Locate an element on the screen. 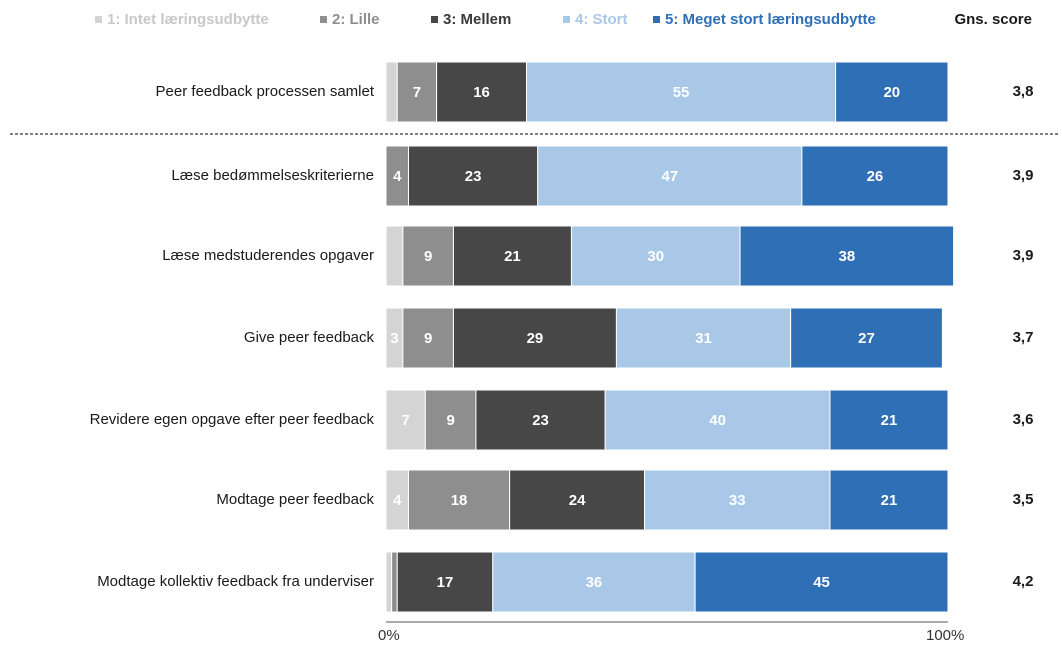 This screenshot has height=650, width=1062. bar-data-label: 30 is located at coordinates (655, 256).